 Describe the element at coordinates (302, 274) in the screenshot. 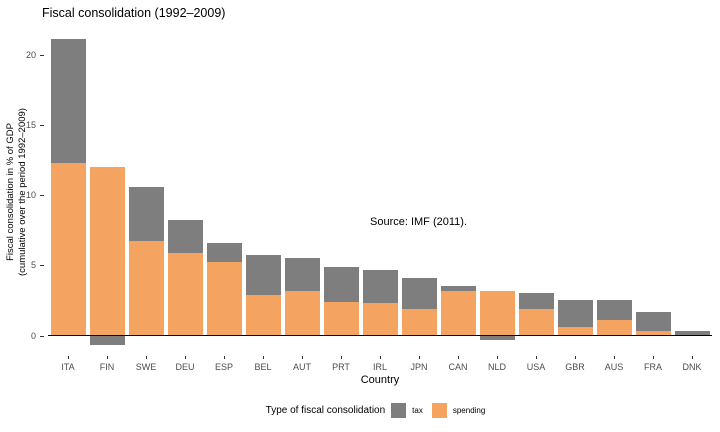

I see `bar-segment-AUT-tax` at that location.